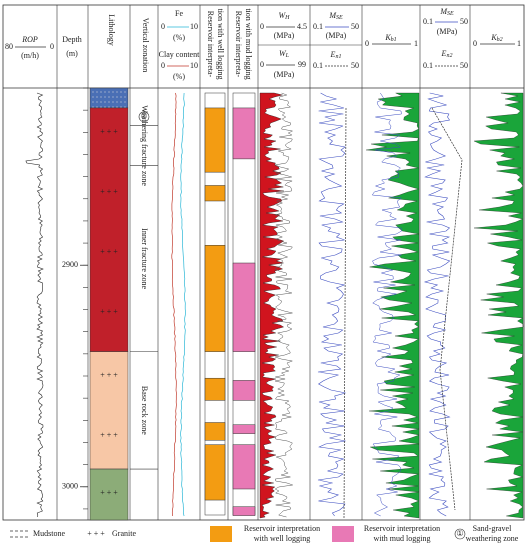 The height and width of the screenshot is (550, 527). Describe the element at coordinates (302, 64) in the screenshot. I see `label: 99` at that location.